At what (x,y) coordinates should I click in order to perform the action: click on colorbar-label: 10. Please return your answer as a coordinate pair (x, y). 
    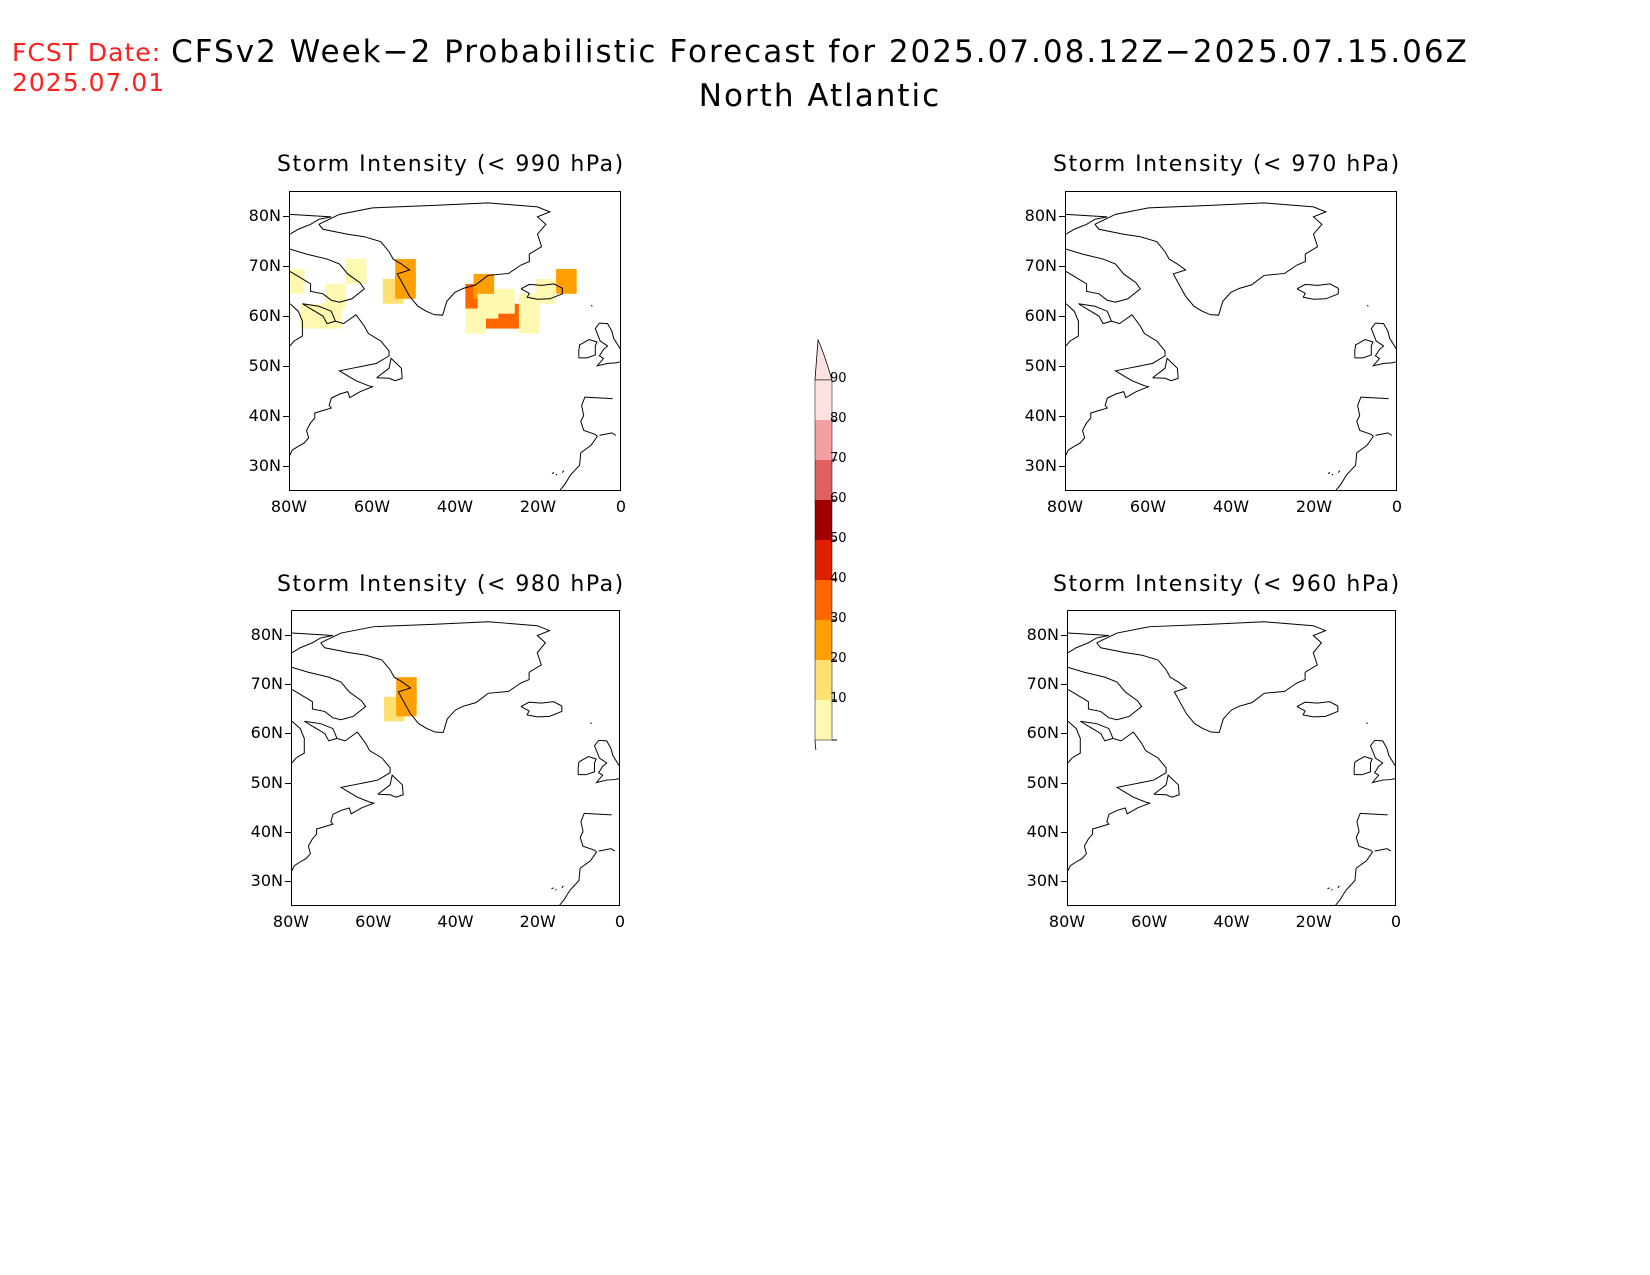
    Looking at the image, I should click on (838, 698).